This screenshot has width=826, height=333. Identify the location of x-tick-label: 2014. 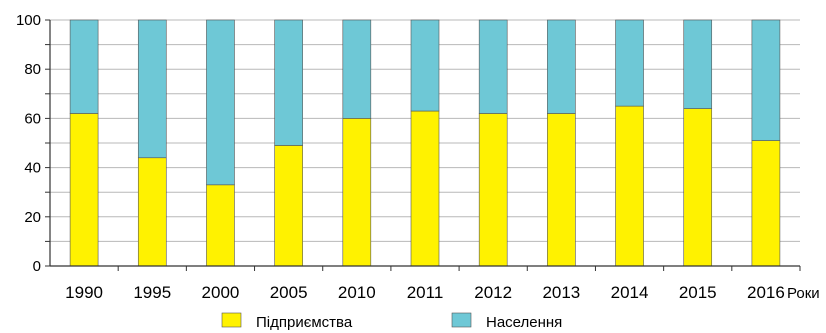
(630, 292).